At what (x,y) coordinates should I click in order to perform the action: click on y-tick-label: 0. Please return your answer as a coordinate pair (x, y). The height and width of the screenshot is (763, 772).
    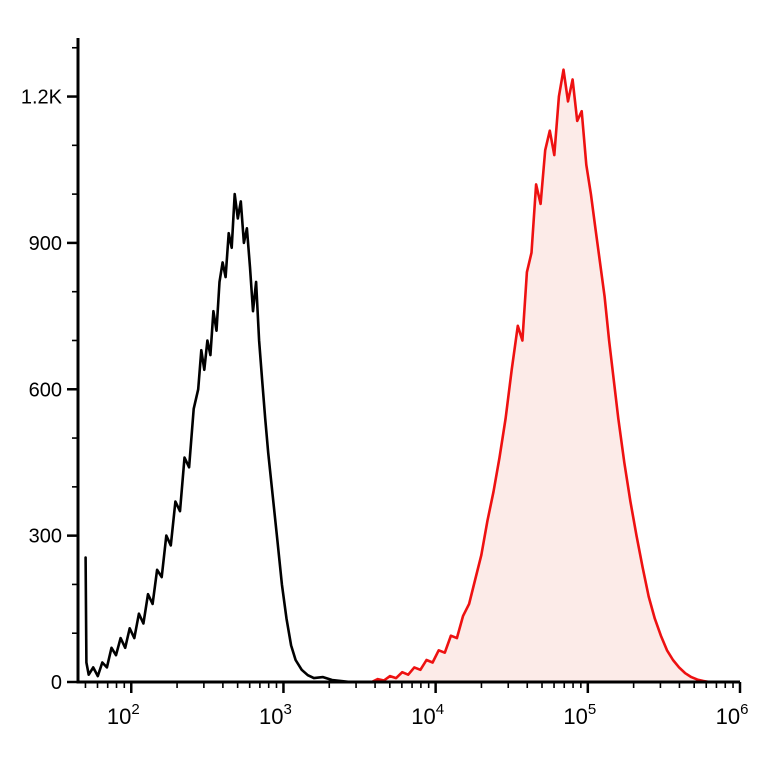
    Looking at the image, I should click on (56, 683).